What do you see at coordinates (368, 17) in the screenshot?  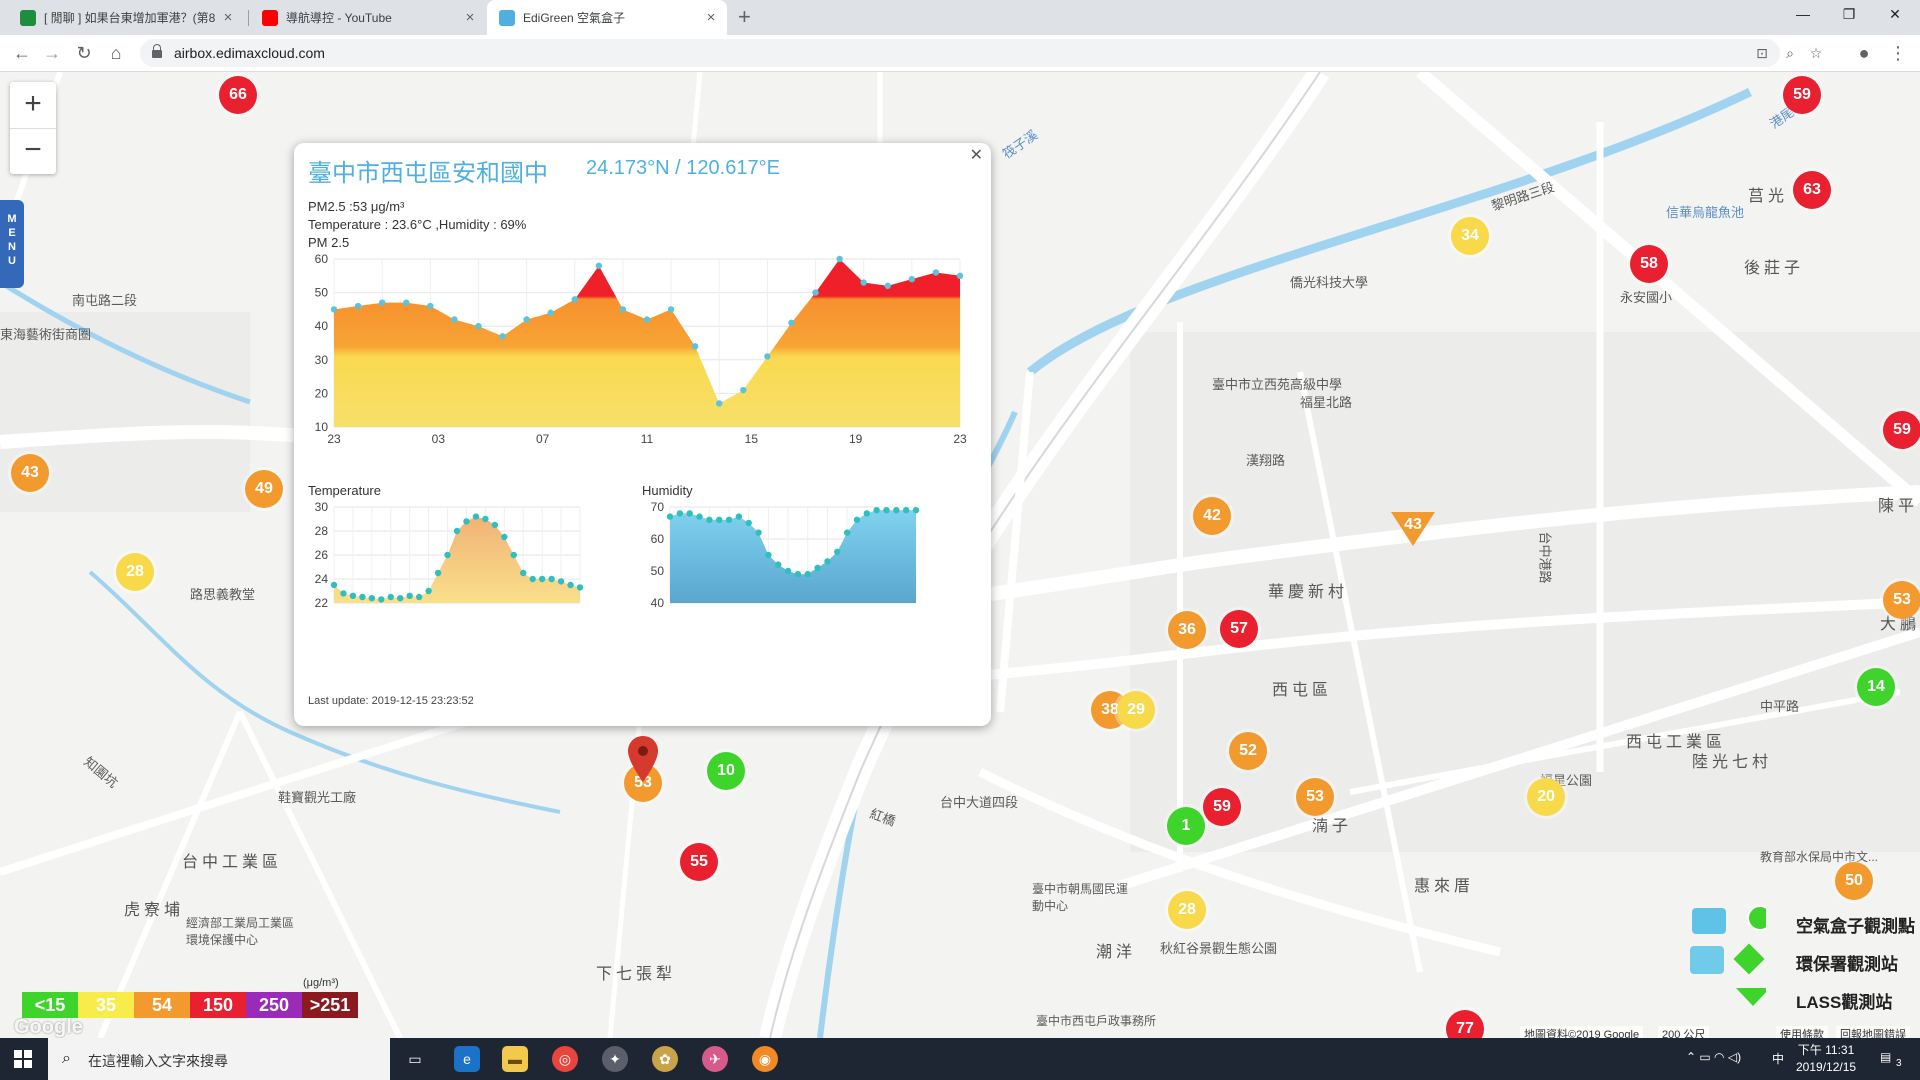 I see `tab-youtube: 導航導控 - YouTube ×` at bounding box center [368, 17].